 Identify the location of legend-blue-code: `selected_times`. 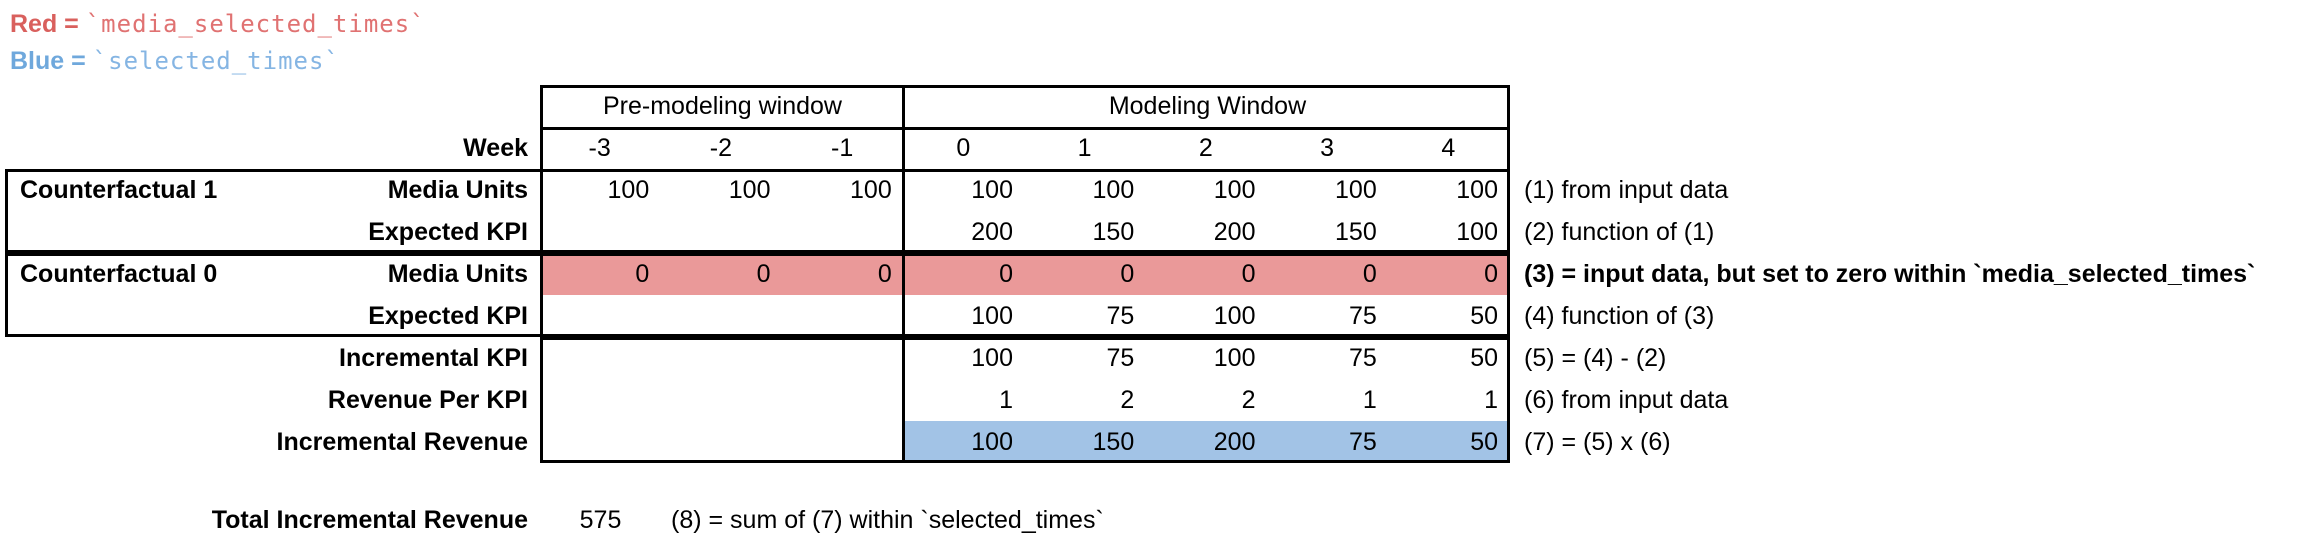
(216, 61).